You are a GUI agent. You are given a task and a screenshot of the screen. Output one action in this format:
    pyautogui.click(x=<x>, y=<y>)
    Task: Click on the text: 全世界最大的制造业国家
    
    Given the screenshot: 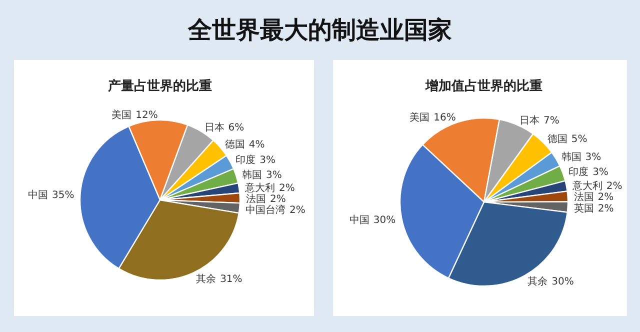 What is the action you would take?
    pyautogui.click(x=319, y=30)
    